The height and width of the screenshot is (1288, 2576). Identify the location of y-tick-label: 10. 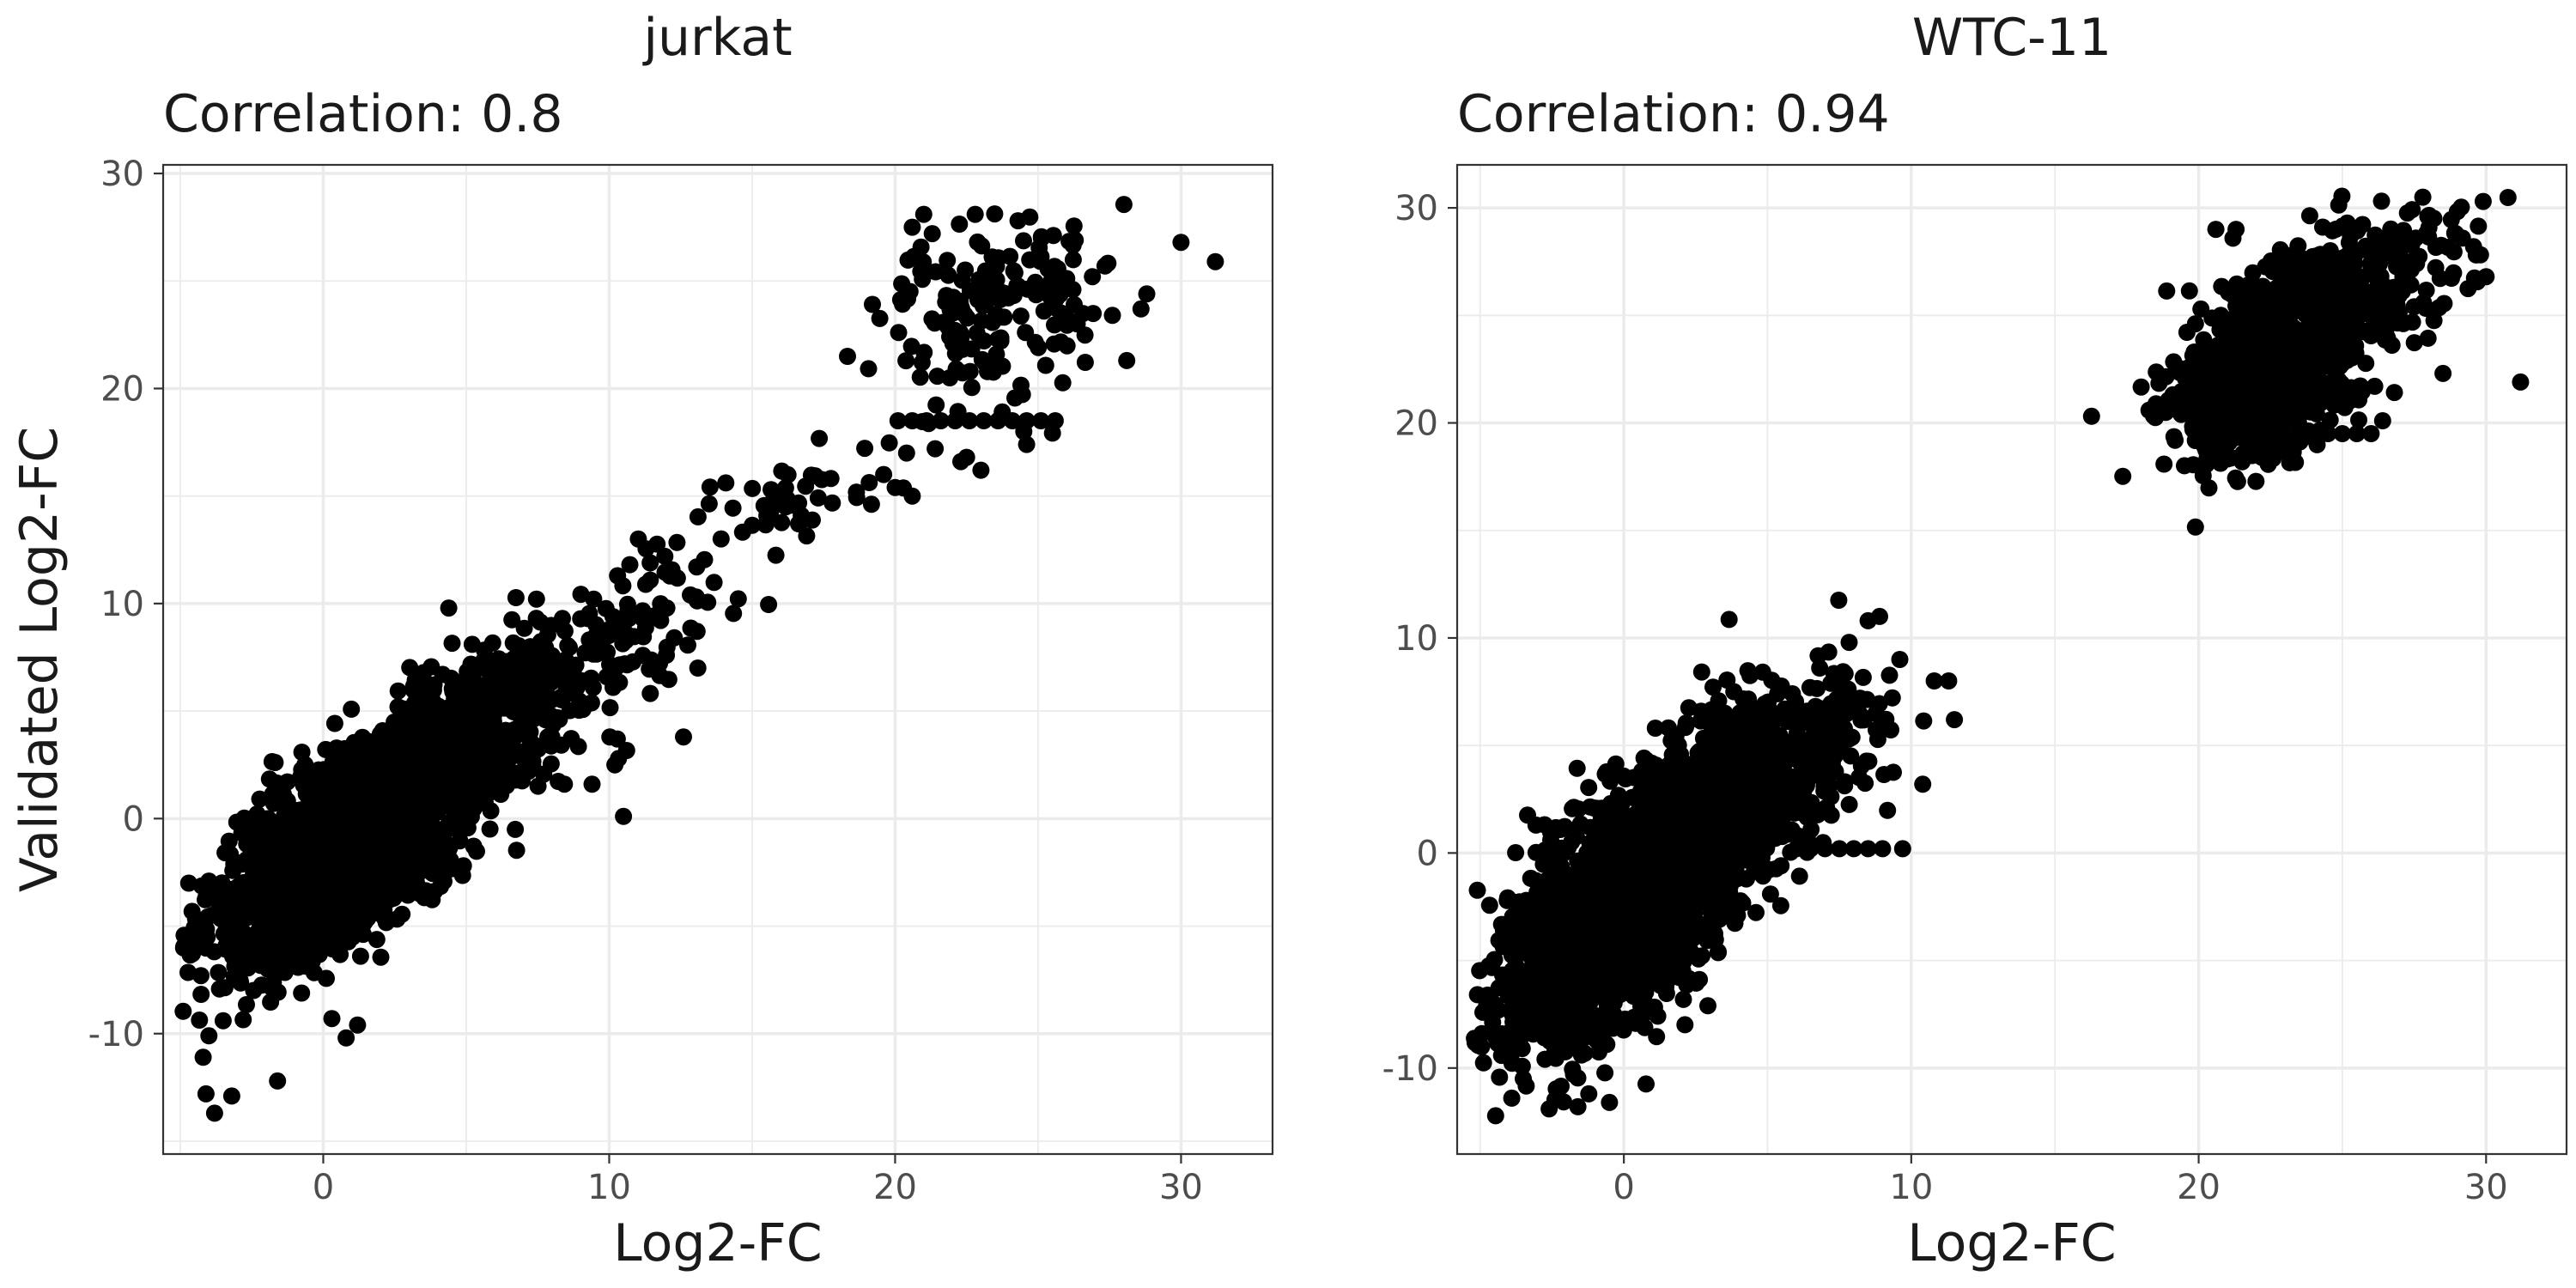
(122, 605).